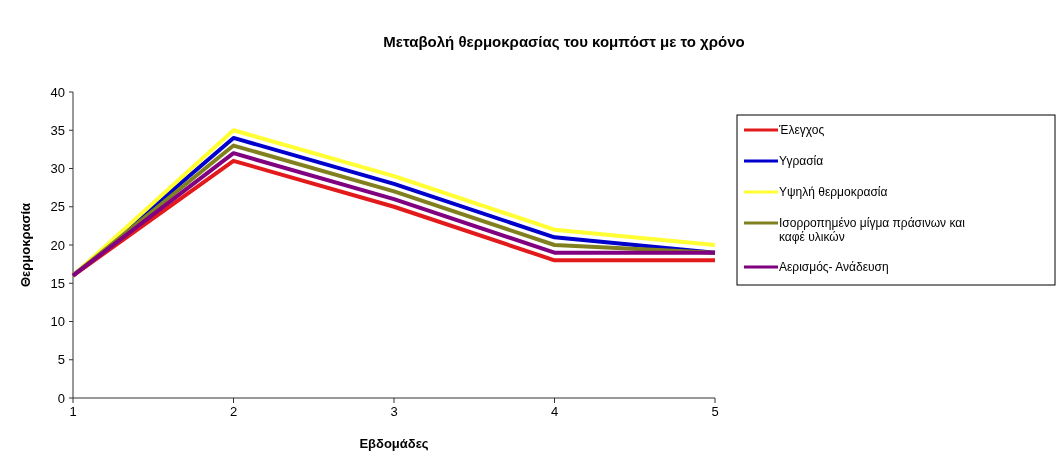 The width and height of the screenshot is (1062, 469). Describe the element at coordinates (833, 192) in the screenshot. I see `legend-label: Υψηλή θερμοκρασία` at that location.